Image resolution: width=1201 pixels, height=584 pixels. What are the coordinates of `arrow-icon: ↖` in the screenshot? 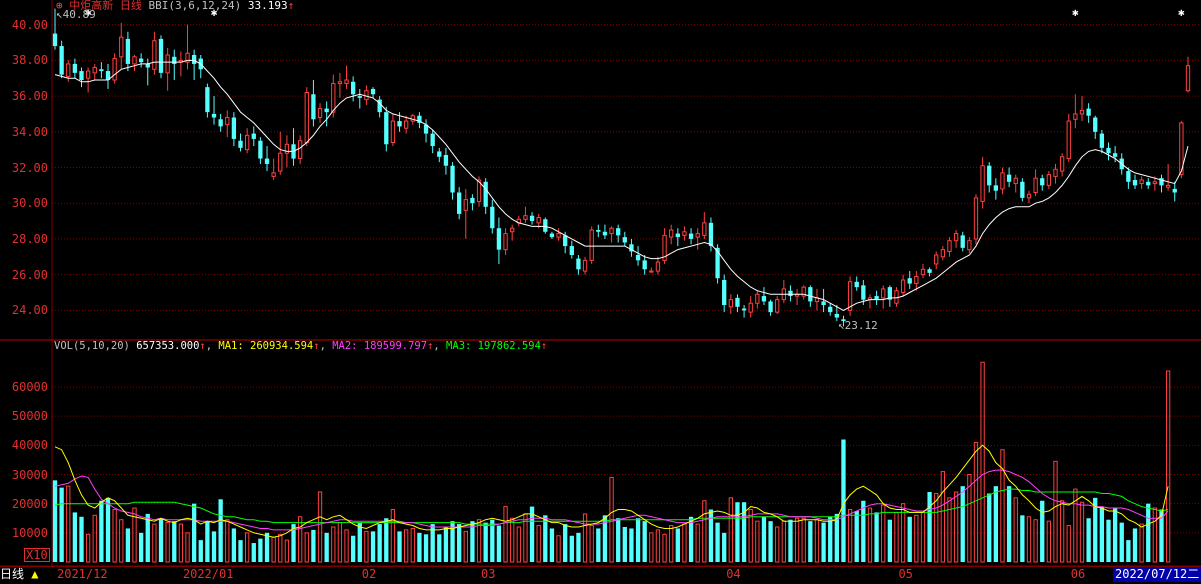 It's located at (841, 325).